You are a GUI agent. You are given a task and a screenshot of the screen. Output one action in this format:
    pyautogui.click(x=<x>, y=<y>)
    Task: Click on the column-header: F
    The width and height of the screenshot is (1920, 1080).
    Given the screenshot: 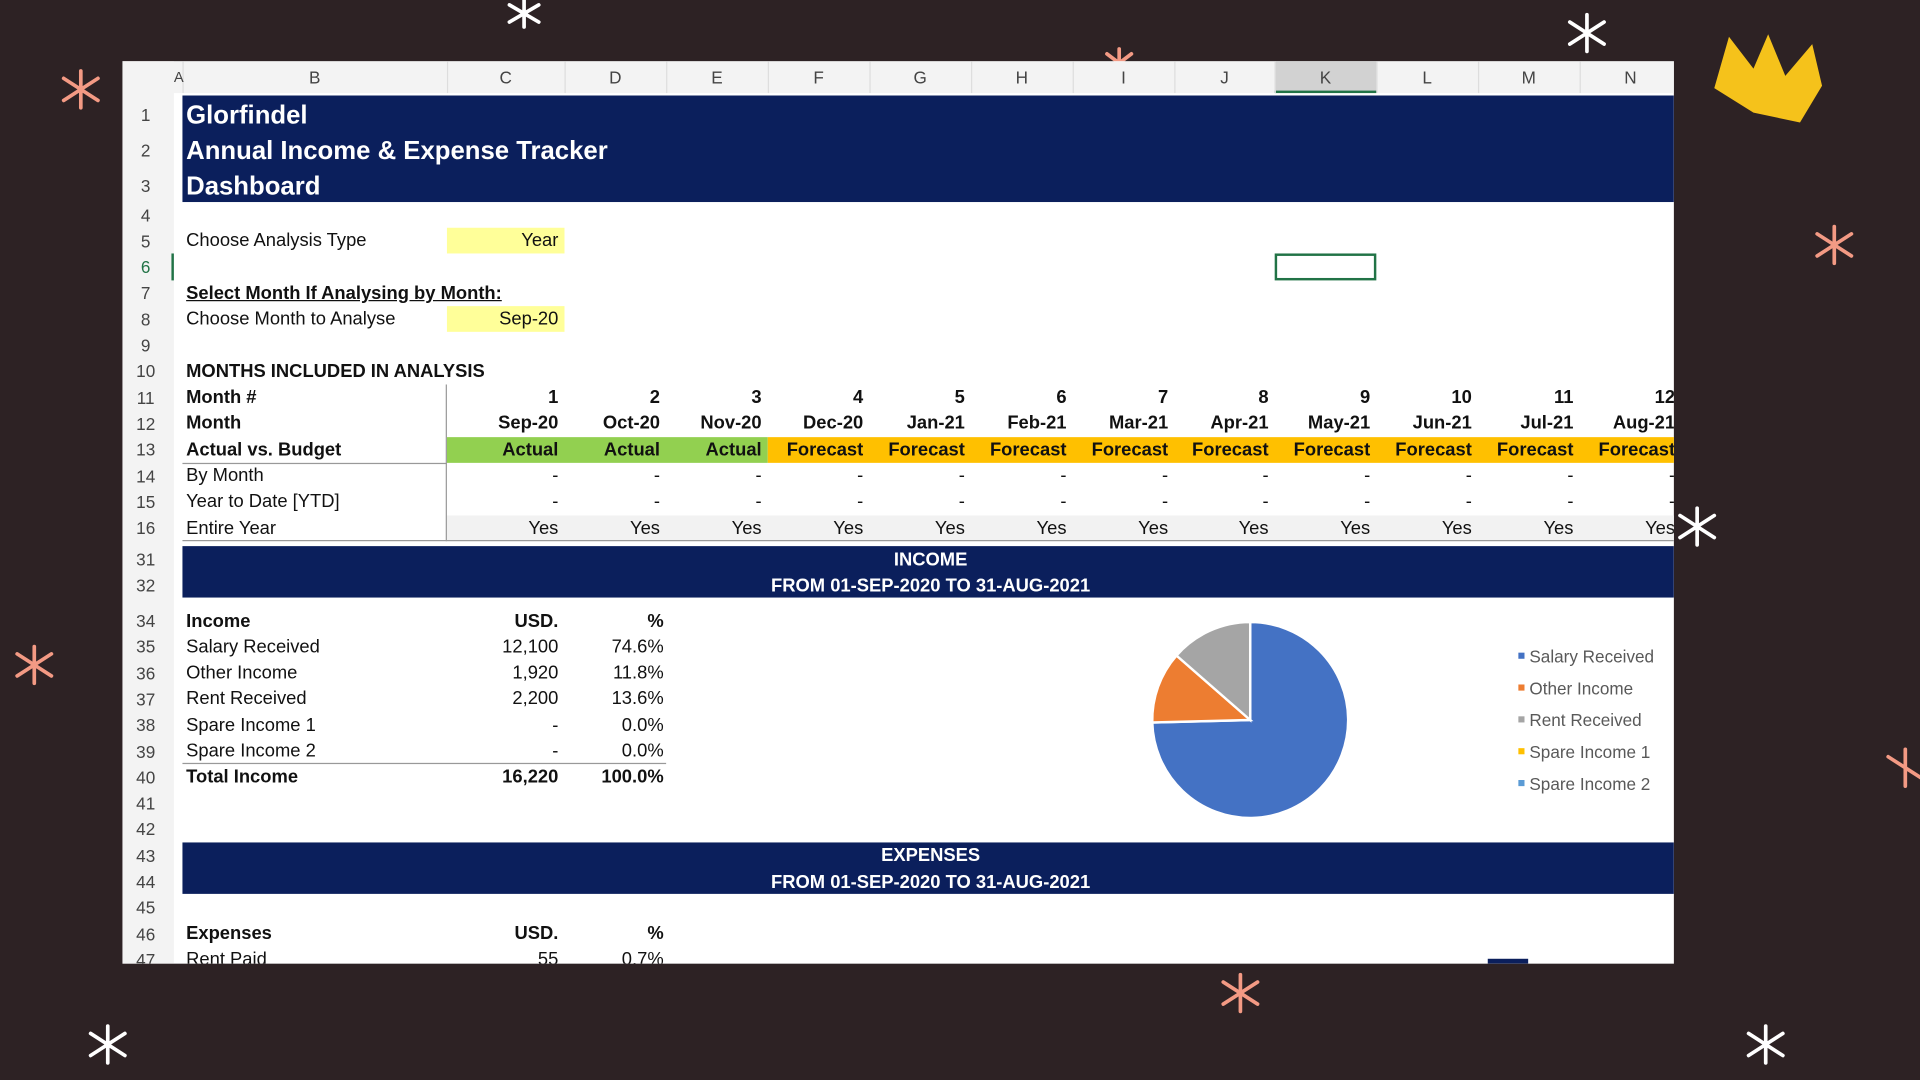 What is the action you would take?
    pyautogui.click(x=819, y=77)
    